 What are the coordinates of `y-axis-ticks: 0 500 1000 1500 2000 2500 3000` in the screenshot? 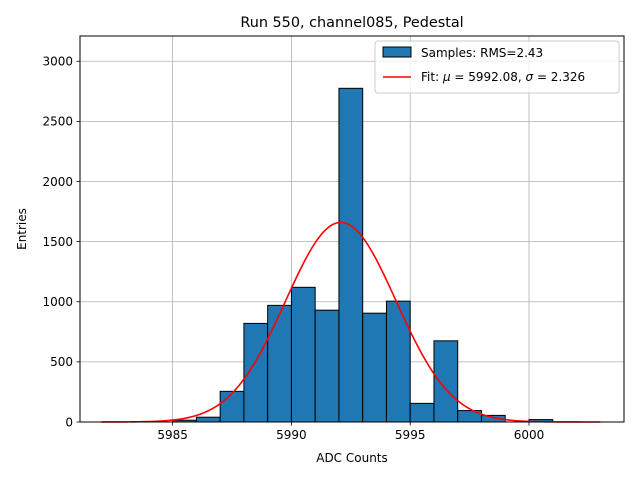 It's located at (61, 242).